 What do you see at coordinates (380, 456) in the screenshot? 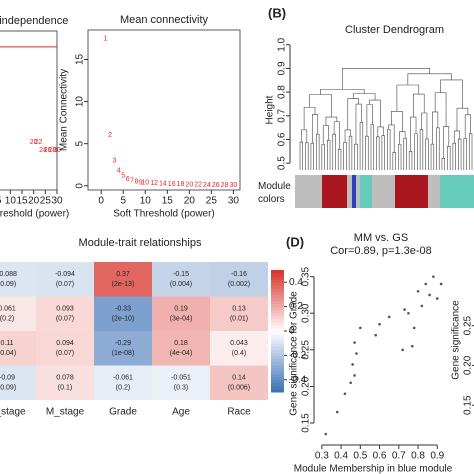
I see `x-tick-label: 0.6` at bounding box center [380, 456].